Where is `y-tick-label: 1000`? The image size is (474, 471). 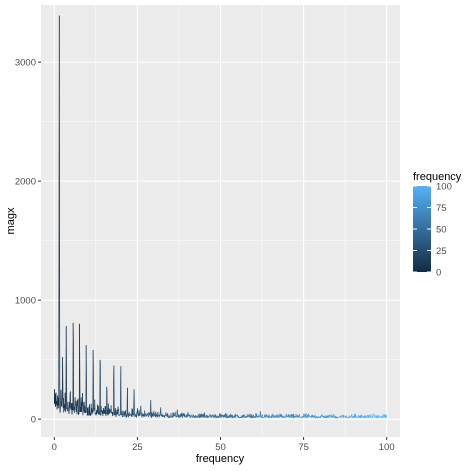 y-tick-label: 1000 is located at coordinates (25, 301).